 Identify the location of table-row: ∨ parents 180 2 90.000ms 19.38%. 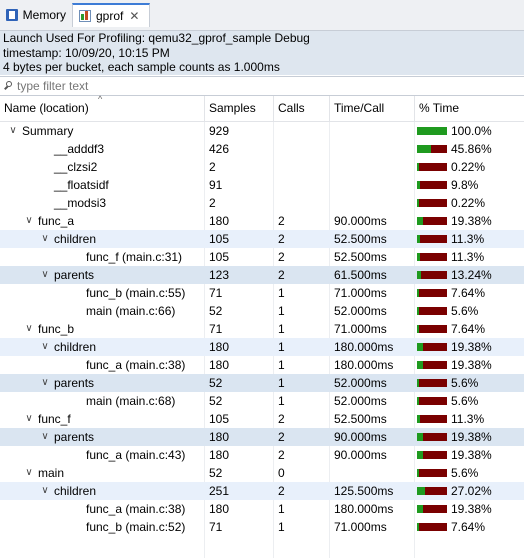
(262, 437).